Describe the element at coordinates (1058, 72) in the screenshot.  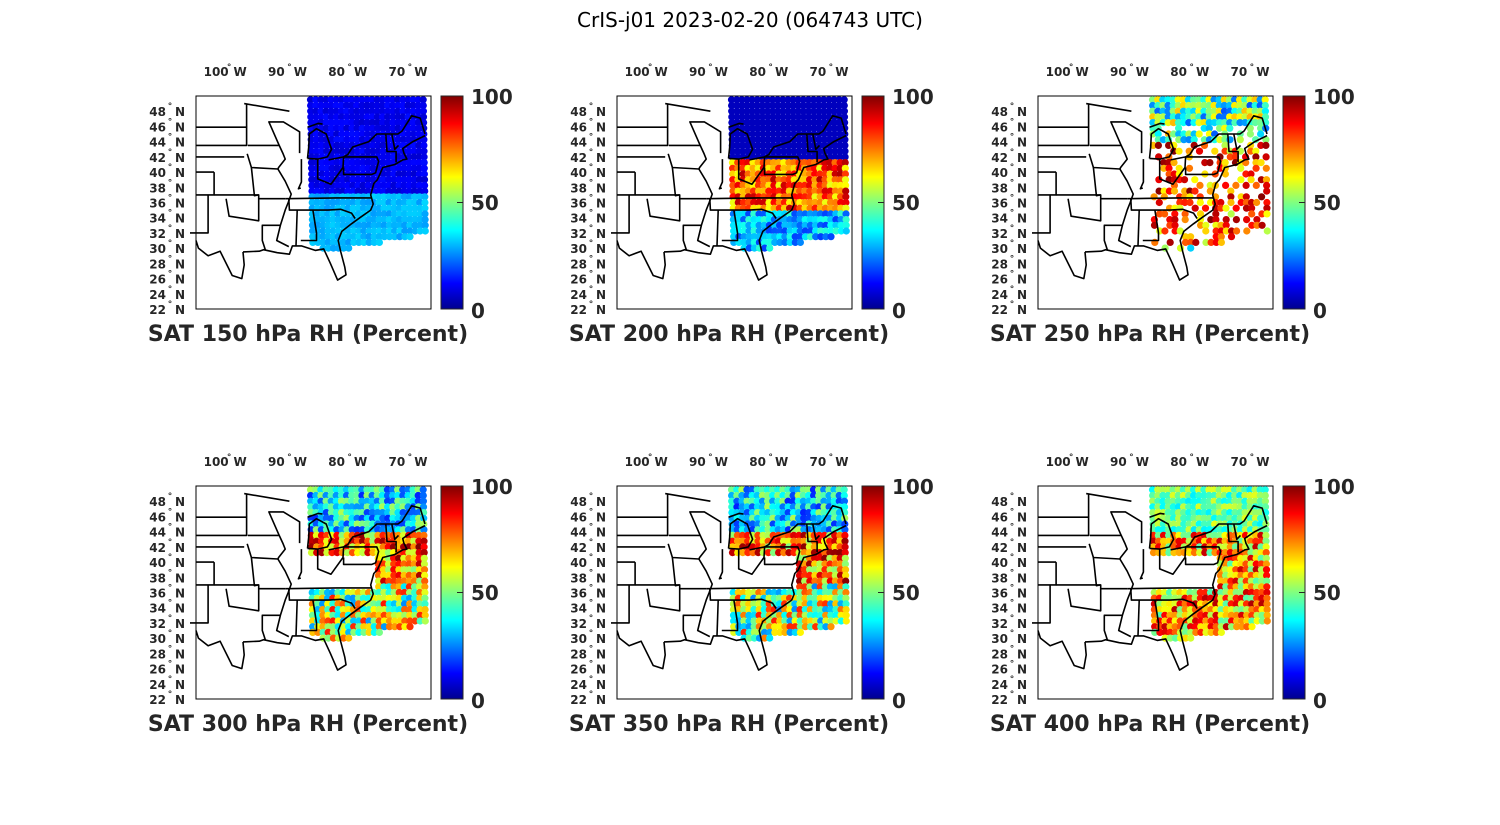
I see `lon-tick-label: 100` at that location.